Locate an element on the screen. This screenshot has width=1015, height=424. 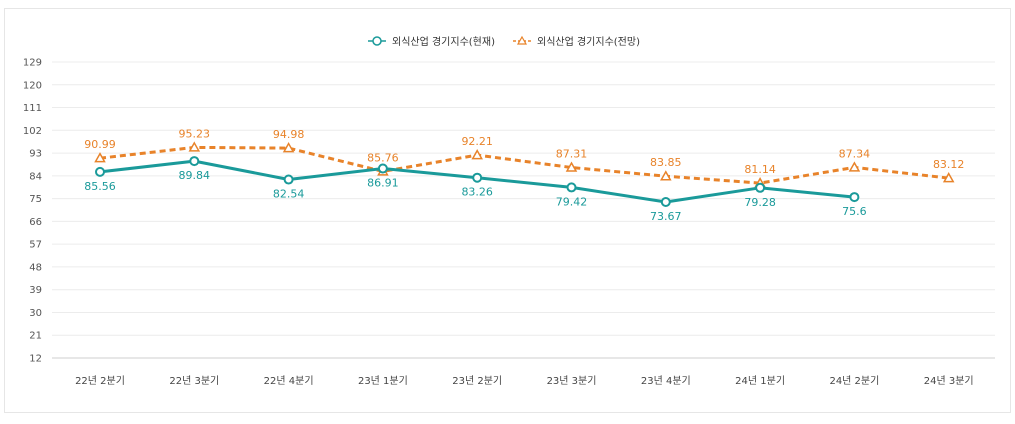
forecast-series-line is located at coordinates (524, 165).